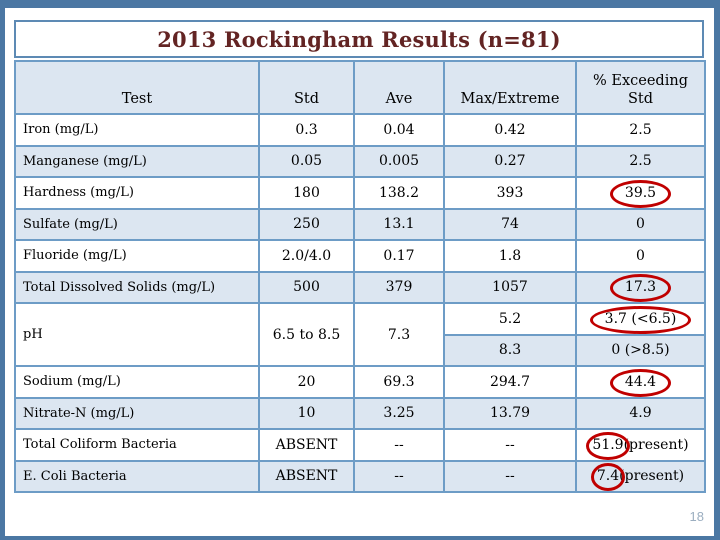  Describe the element at coordinates (510, 350) in the screenshot. I see `cell-max-high: 8.3` at that location.